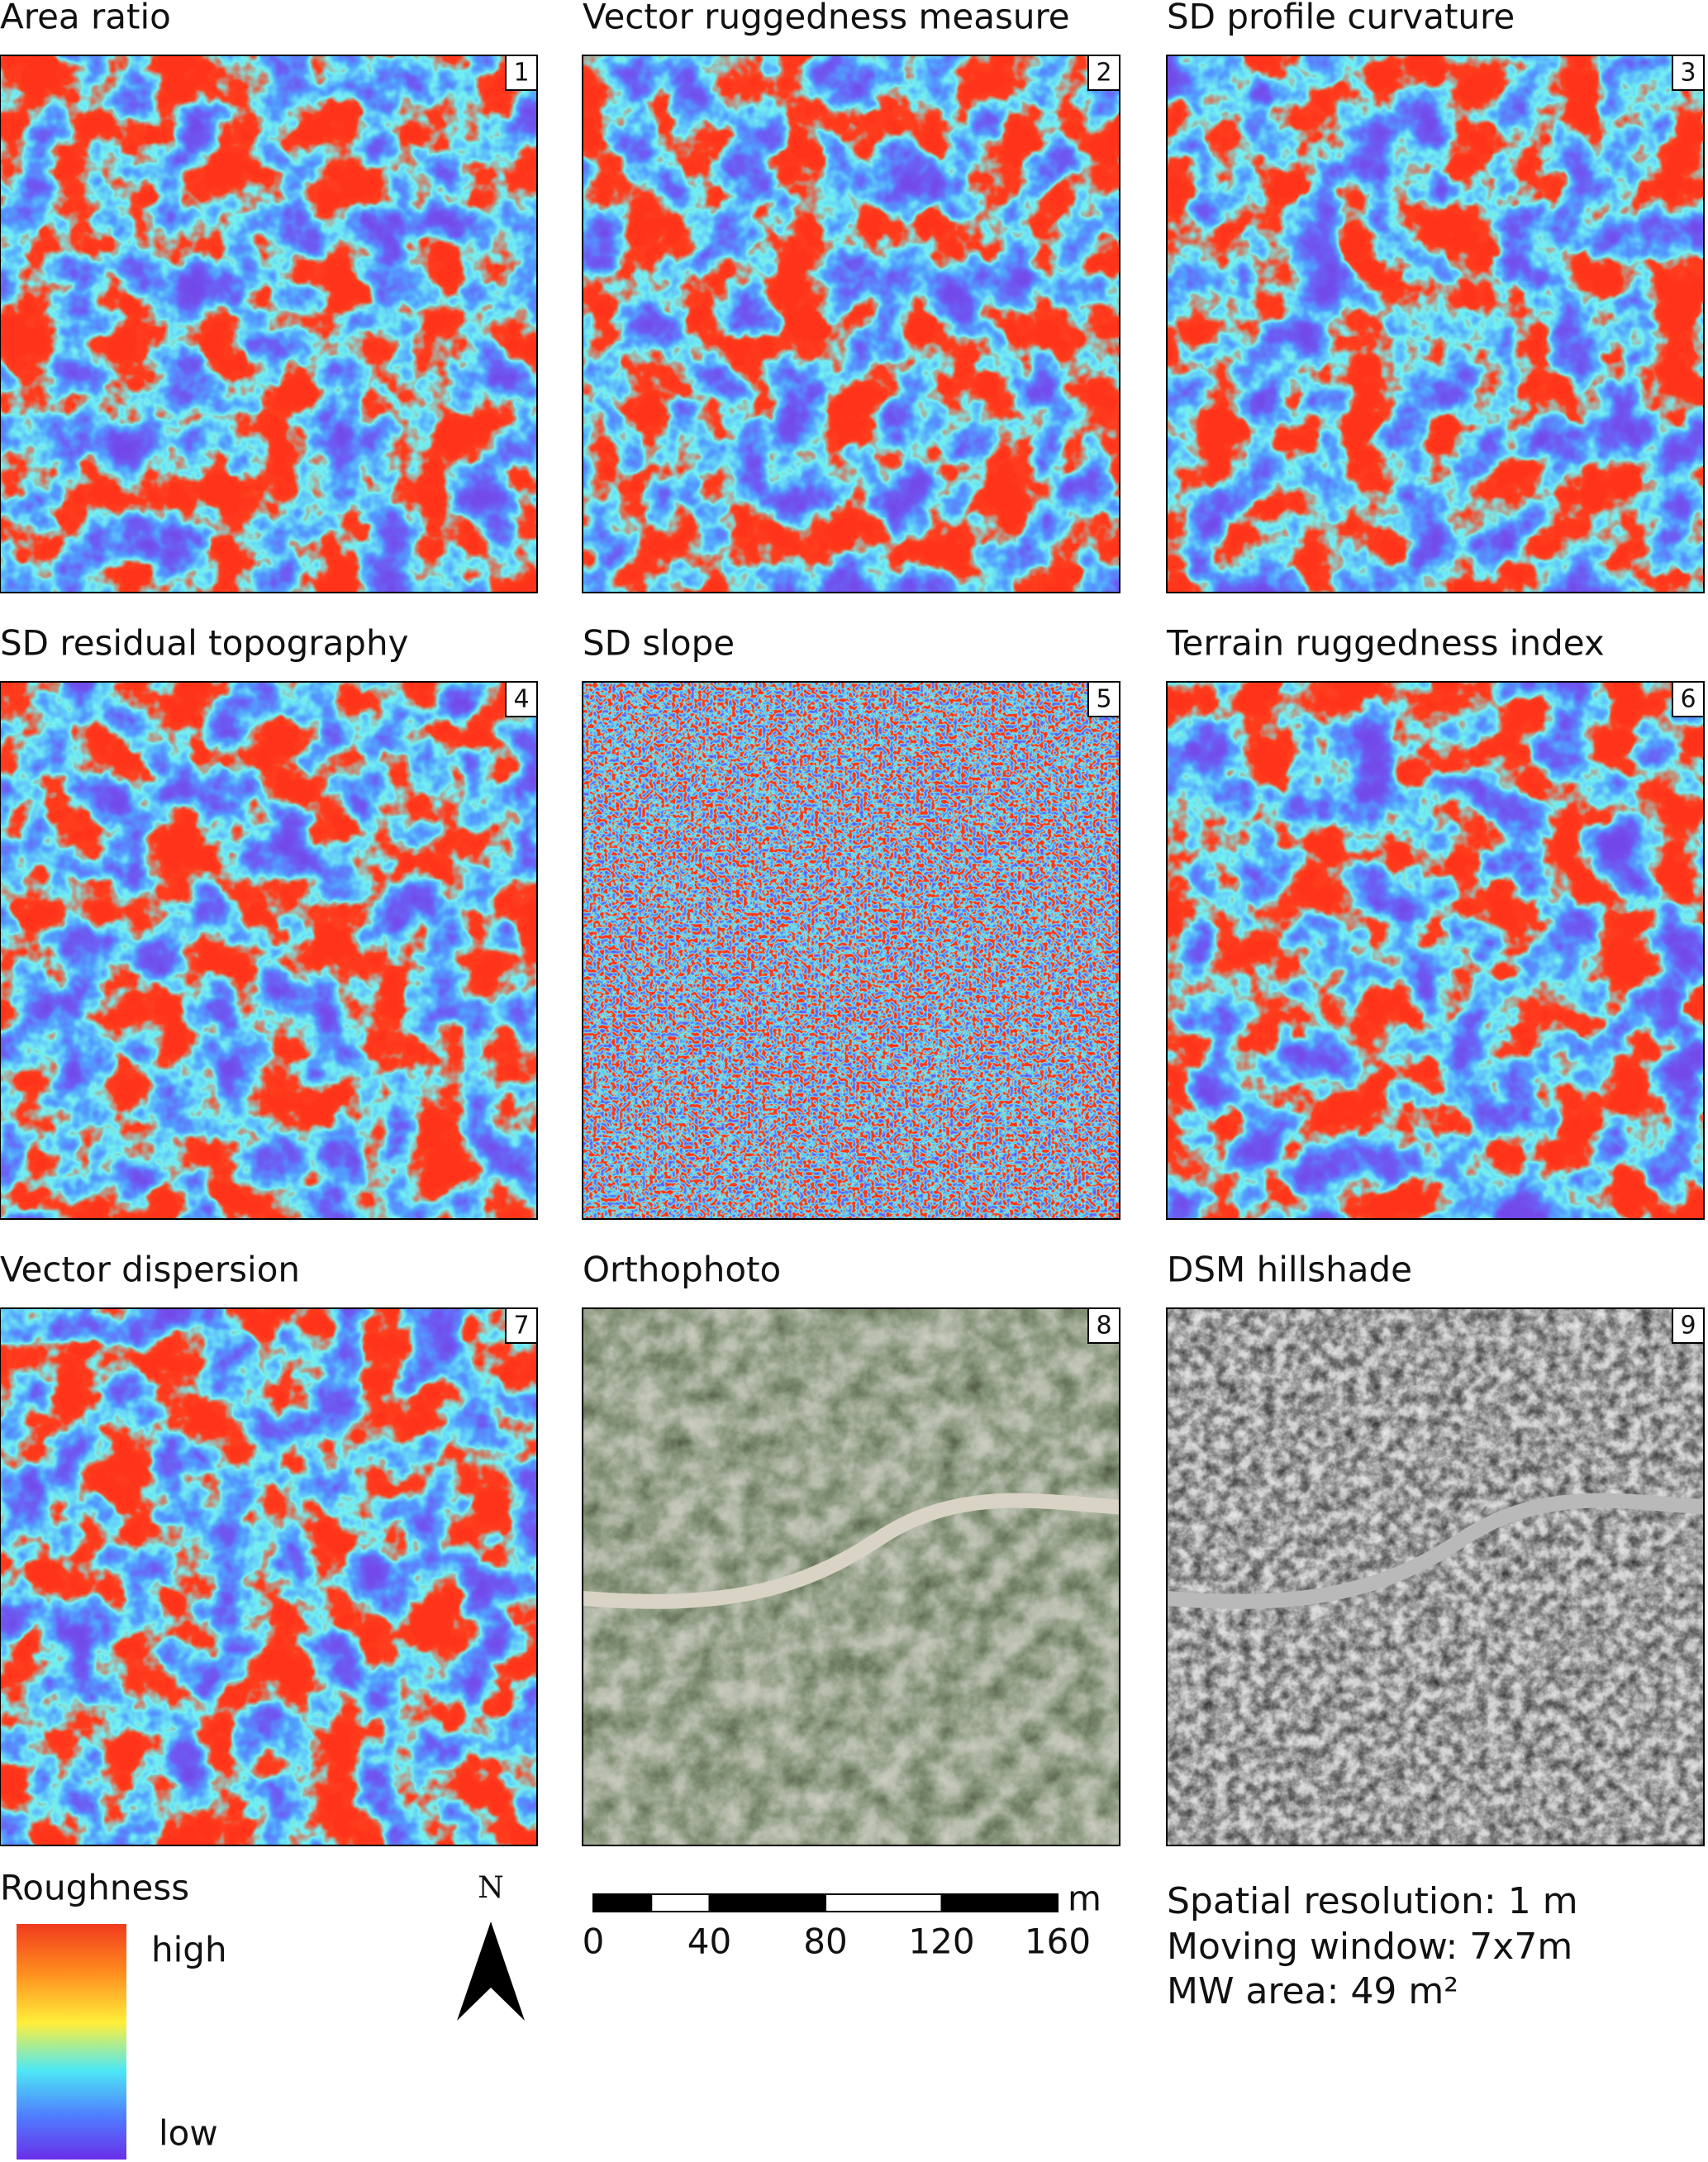  Describe the element at coordinates (150, 1270) in the screenshot. I see `panel-title: Vector dispersion` at that location.